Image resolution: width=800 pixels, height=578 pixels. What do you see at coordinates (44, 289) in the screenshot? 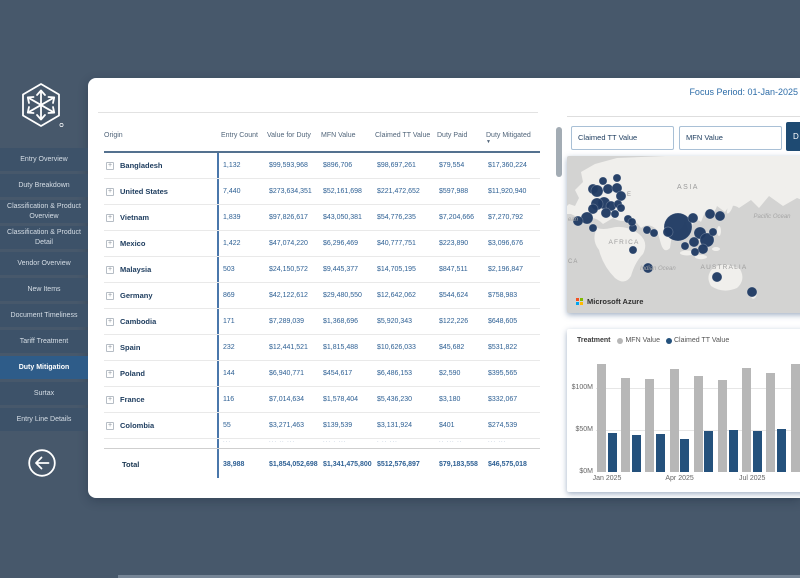
I see `sidebar-item-new-items: New Items` at bounding box center [44, 289].